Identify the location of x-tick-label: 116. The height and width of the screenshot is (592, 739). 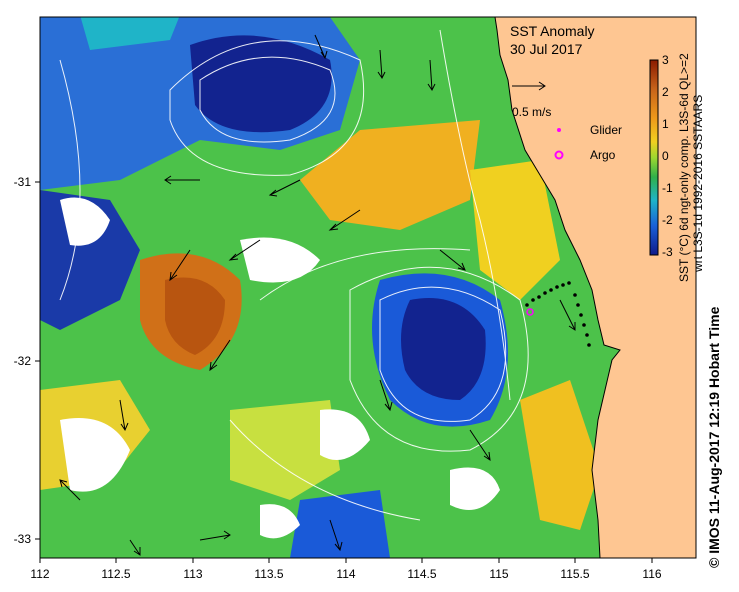
(651, 574).